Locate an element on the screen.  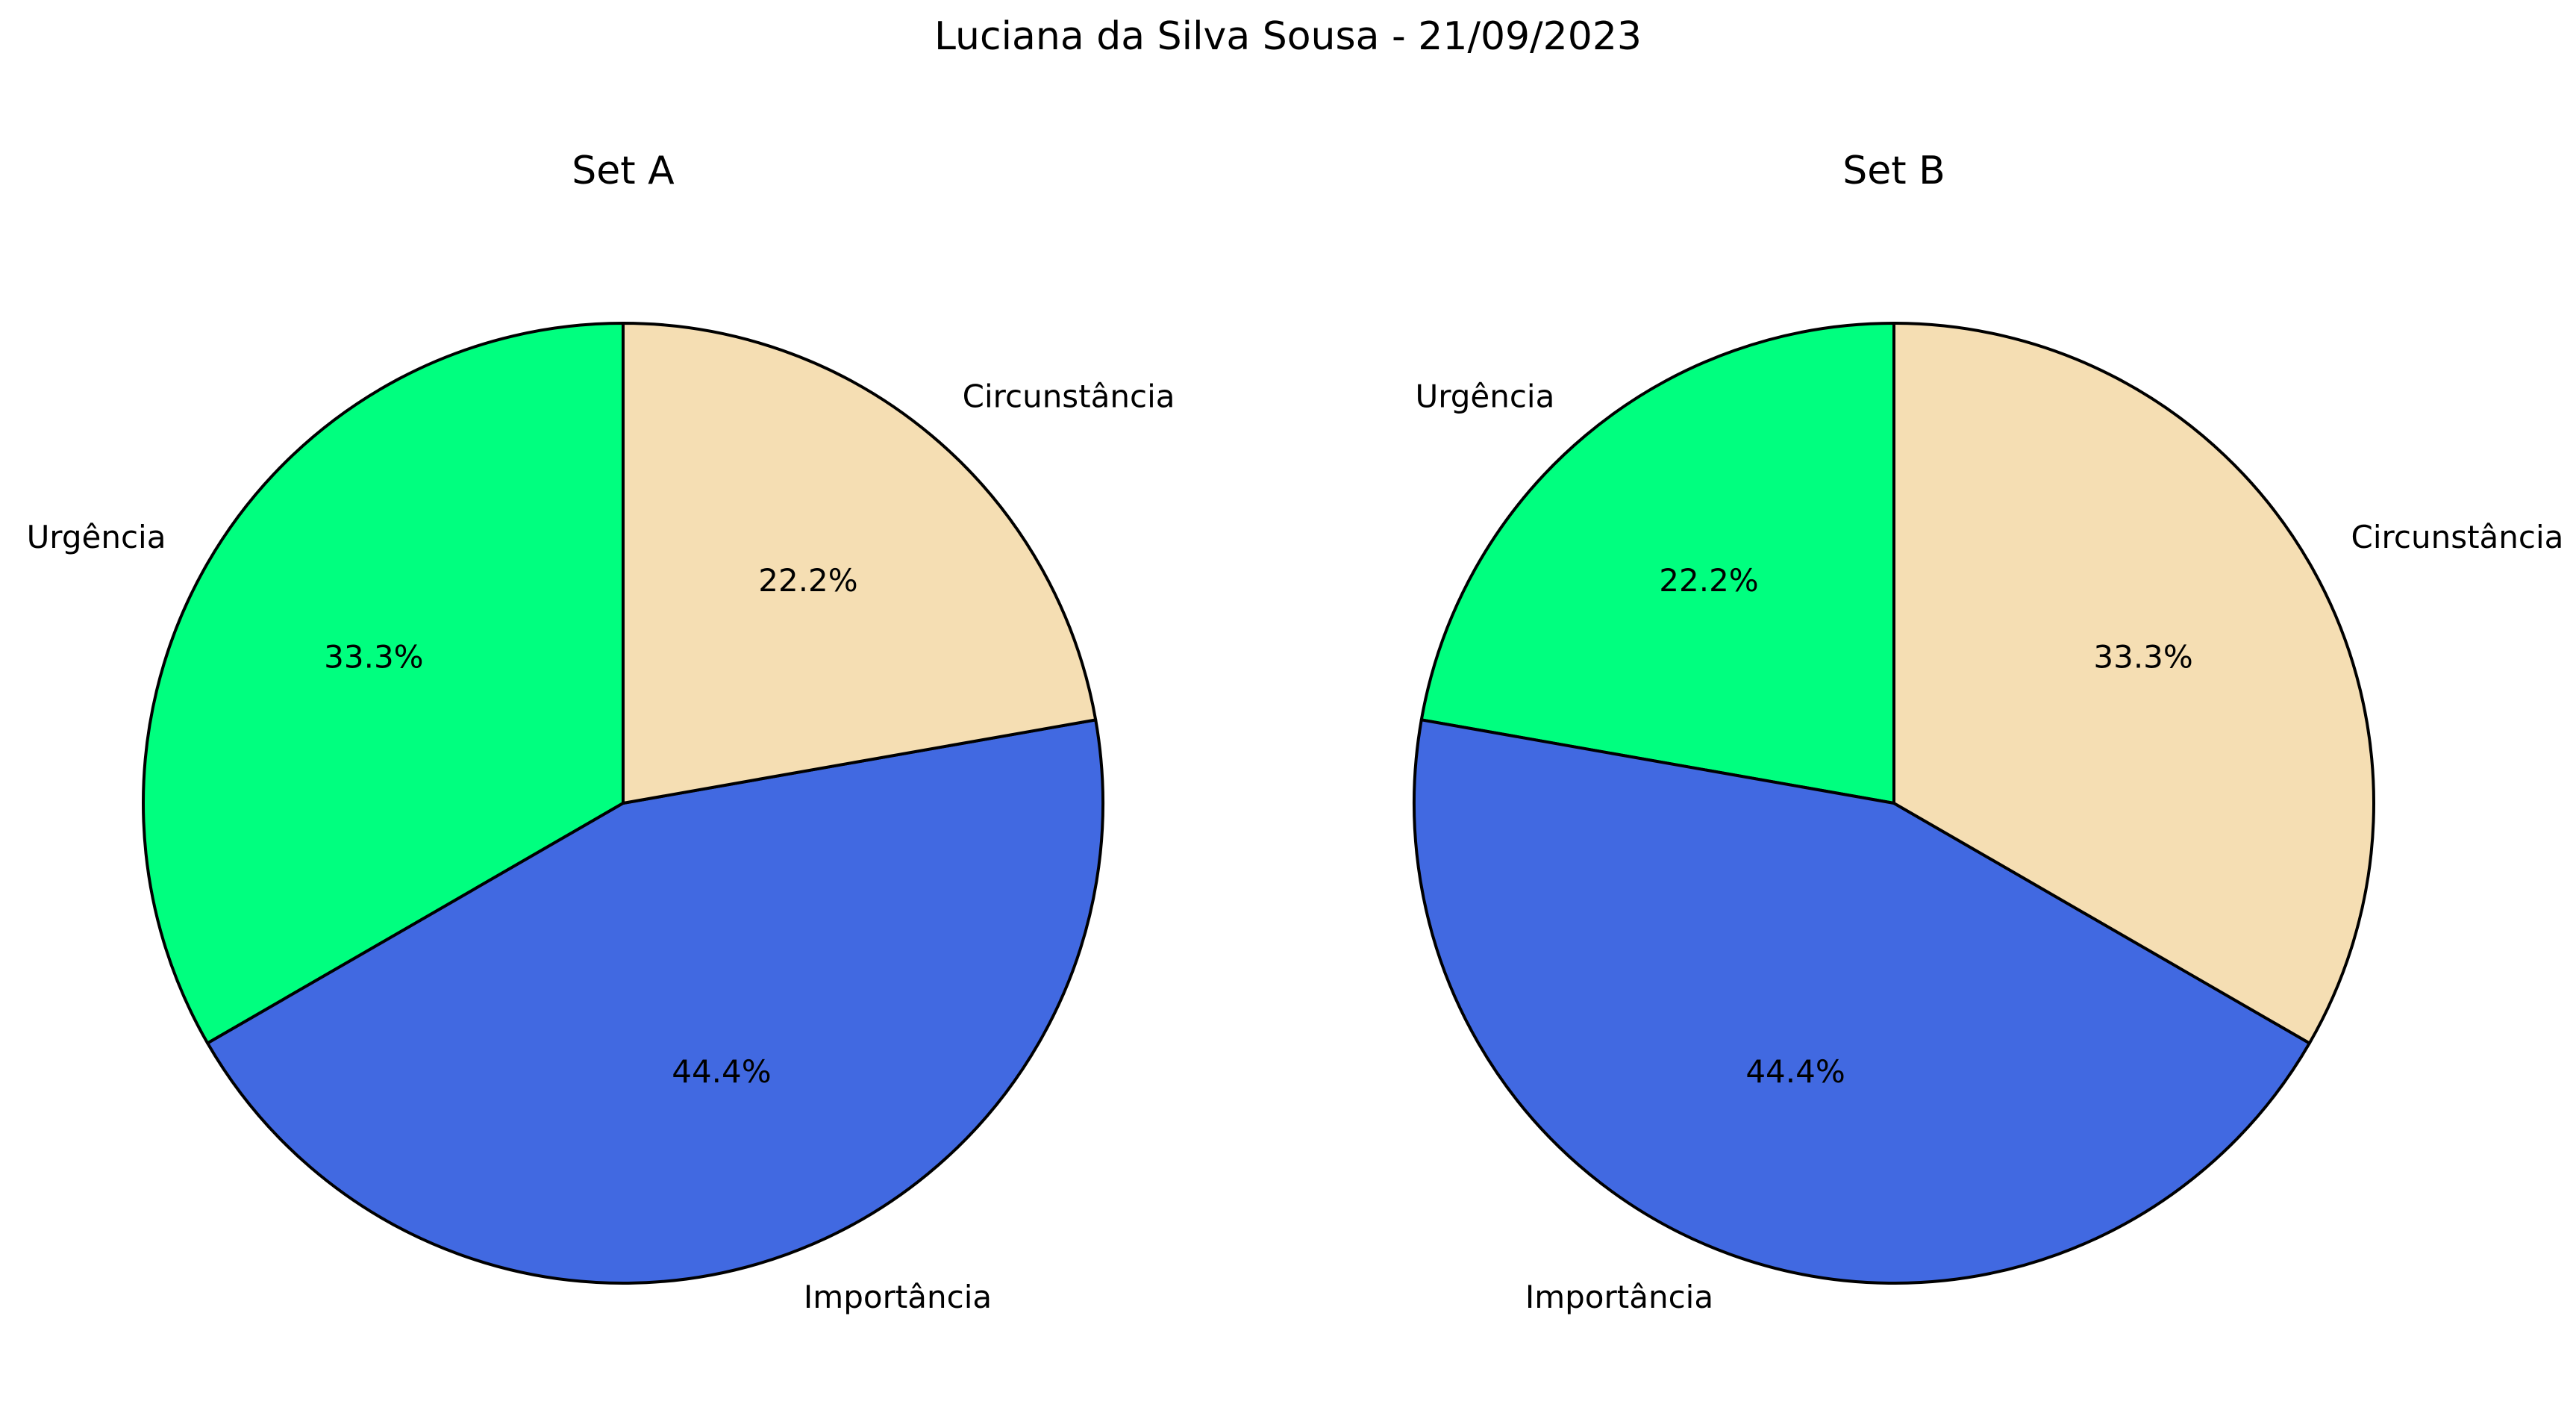
slice-label-set-a-urgencia: Urgência is located at coordinates (96, 537).